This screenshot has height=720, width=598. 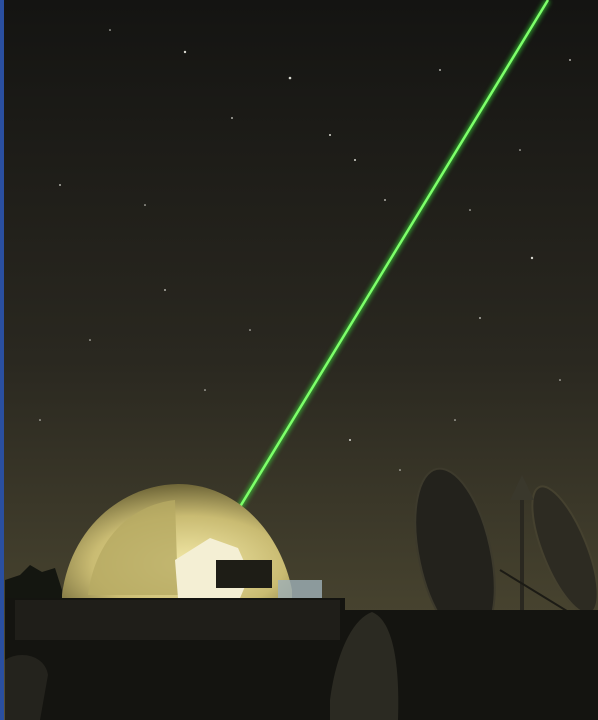 I want to click on left-border, so click(x=2, y=360).